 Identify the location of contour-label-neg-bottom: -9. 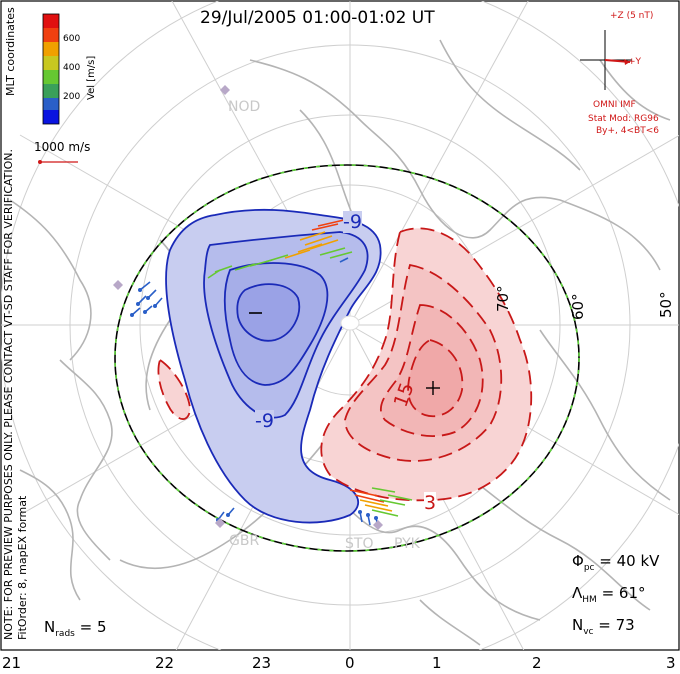
(264, 421).